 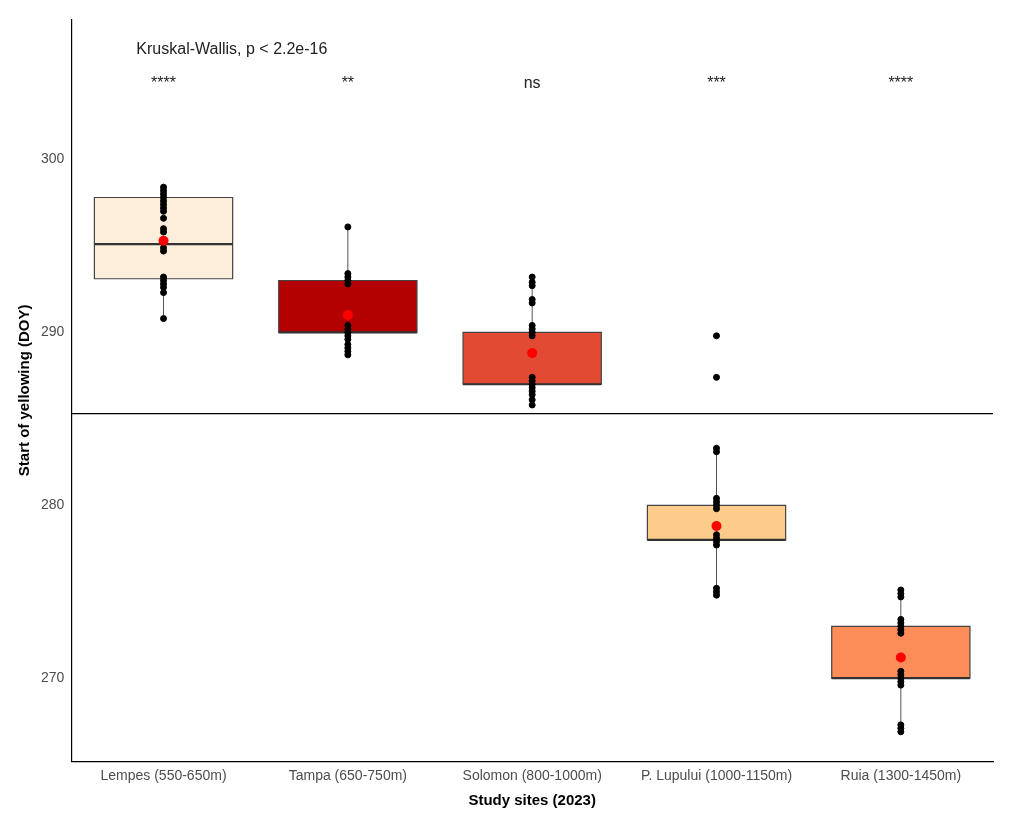 I want to click on x-tick-label: P. Lupului (1000-1150m), so click(x=716, y=775).